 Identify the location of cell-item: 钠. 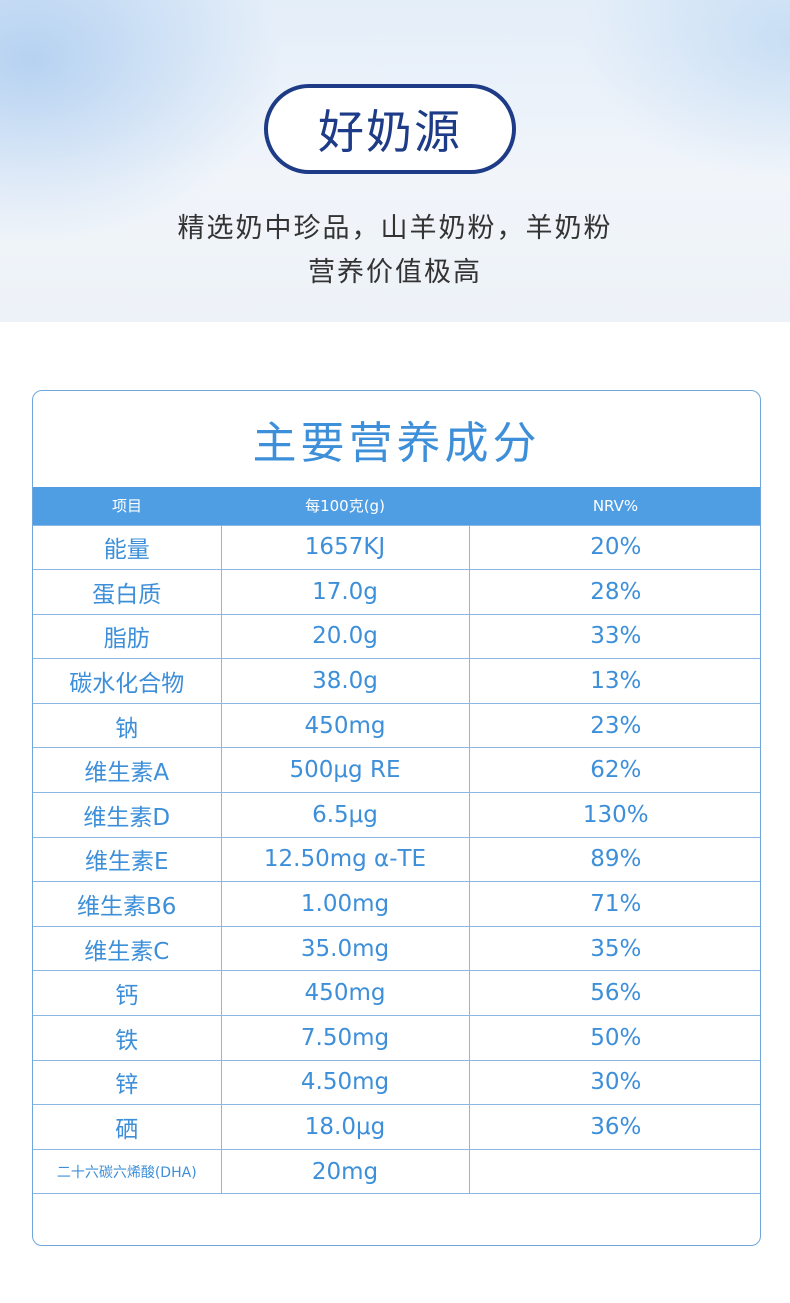
(127, 725).